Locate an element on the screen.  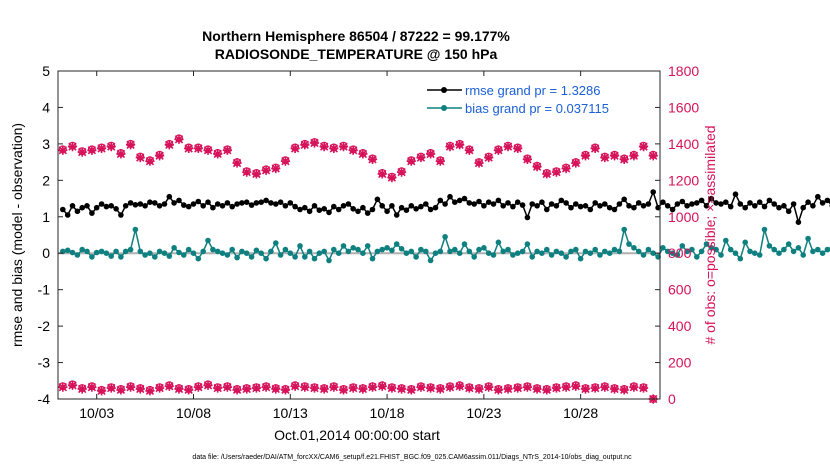
x-tick-label: 10/08 is located at coordinates (193, 413).